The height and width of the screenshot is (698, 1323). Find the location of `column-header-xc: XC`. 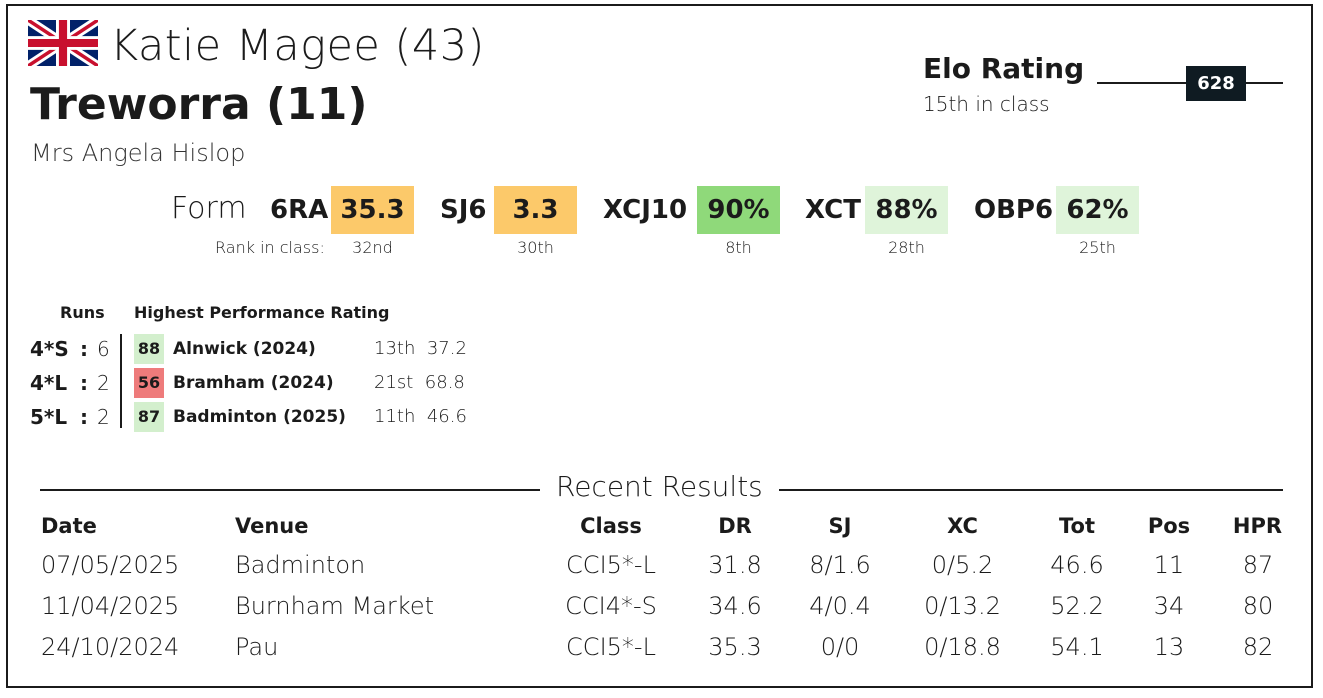

column-header-xc: XC is located at coordinates (962, 526).